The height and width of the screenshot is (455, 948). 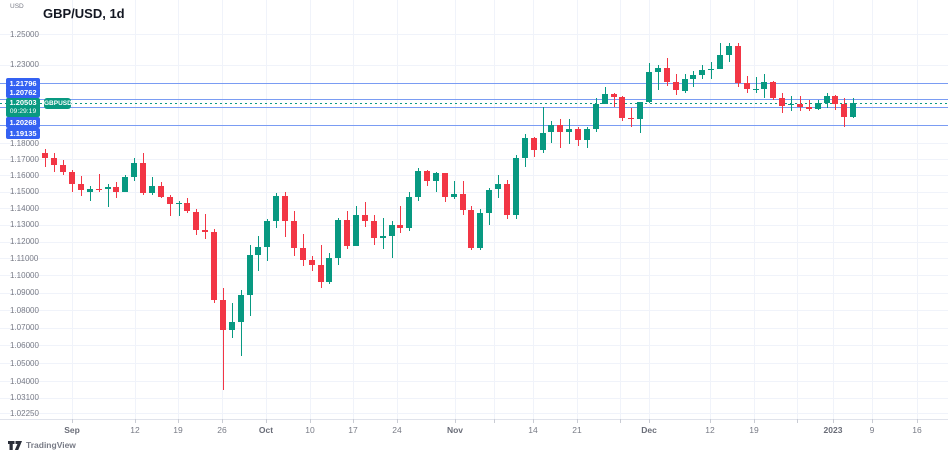 What do you see at coordinates (23, 134) in the screenshot?
I see `level-price-label: 1.19135` at bounding box center [23, 134].